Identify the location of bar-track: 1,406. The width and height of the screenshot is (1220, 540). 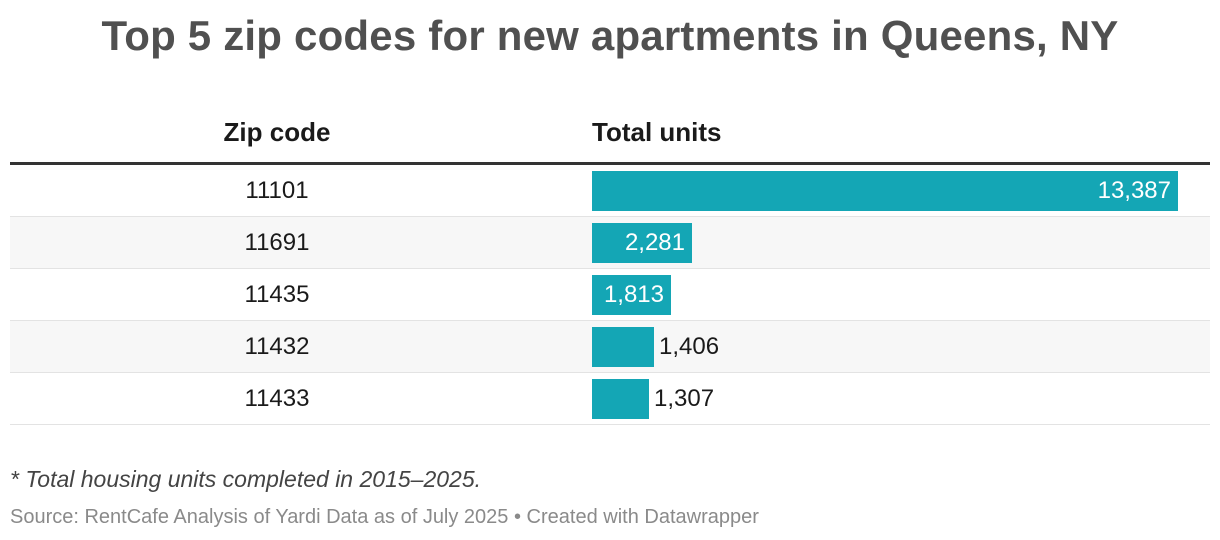
(885, 347).